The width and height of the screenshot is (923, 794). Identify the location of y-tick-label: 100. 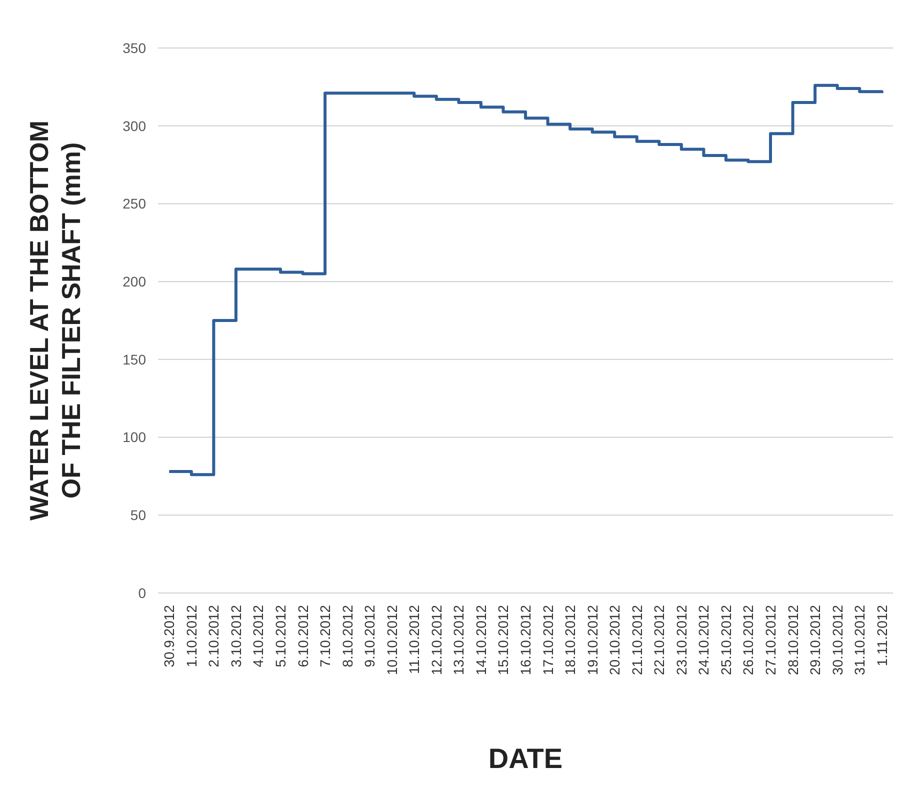
(134, 437).